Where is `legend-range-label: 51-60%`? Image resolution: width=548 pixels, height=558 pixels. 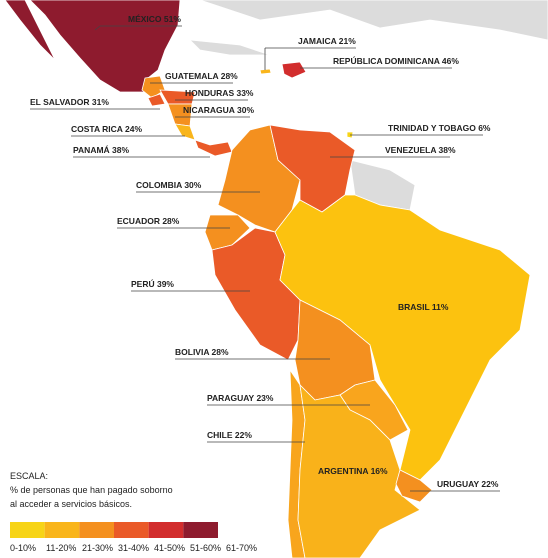
legend-range-label: 51-60% is located at coordinates (205, 548).